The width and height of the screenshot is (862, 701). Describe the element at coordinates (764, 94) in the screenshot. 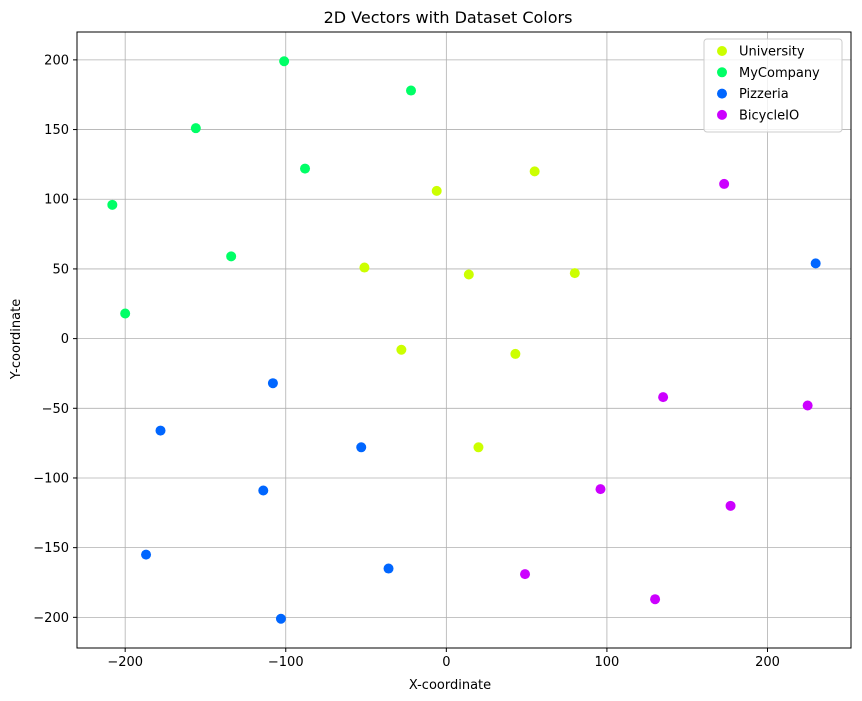

I see `legend-label-pizzeria: Pizzeria` at that location.